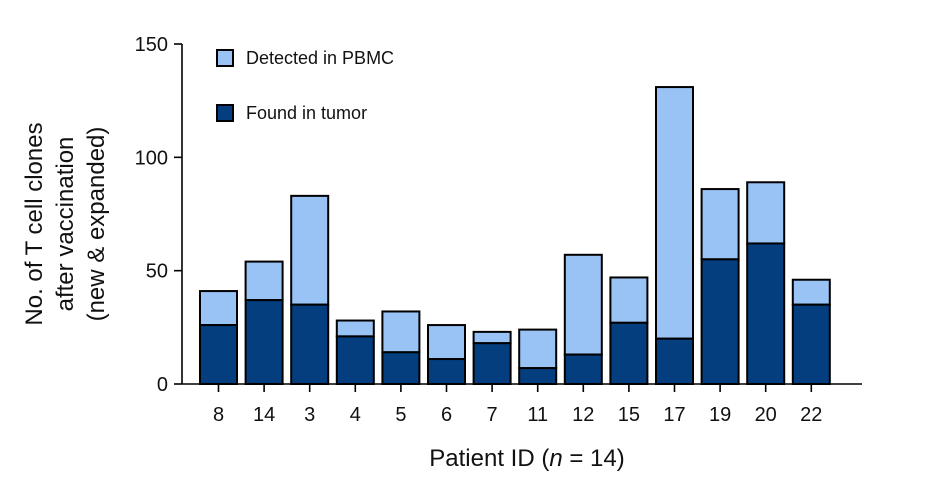  What do you see at coordinates (305, 85) in the screenshot?
I see `legend: Detected in PBMC Found in tumor` at bounding box center [305, 85].